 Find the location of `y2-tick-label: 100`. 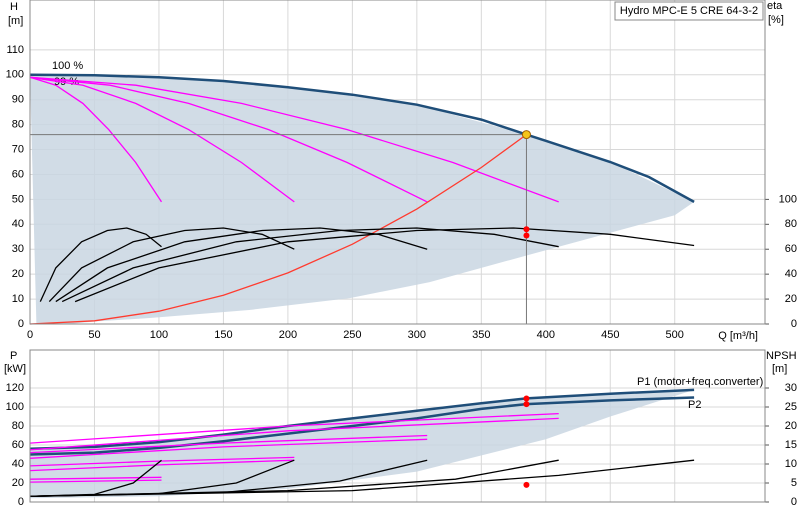

y2-tick-label: 100 is located at coordinates (788, 199).